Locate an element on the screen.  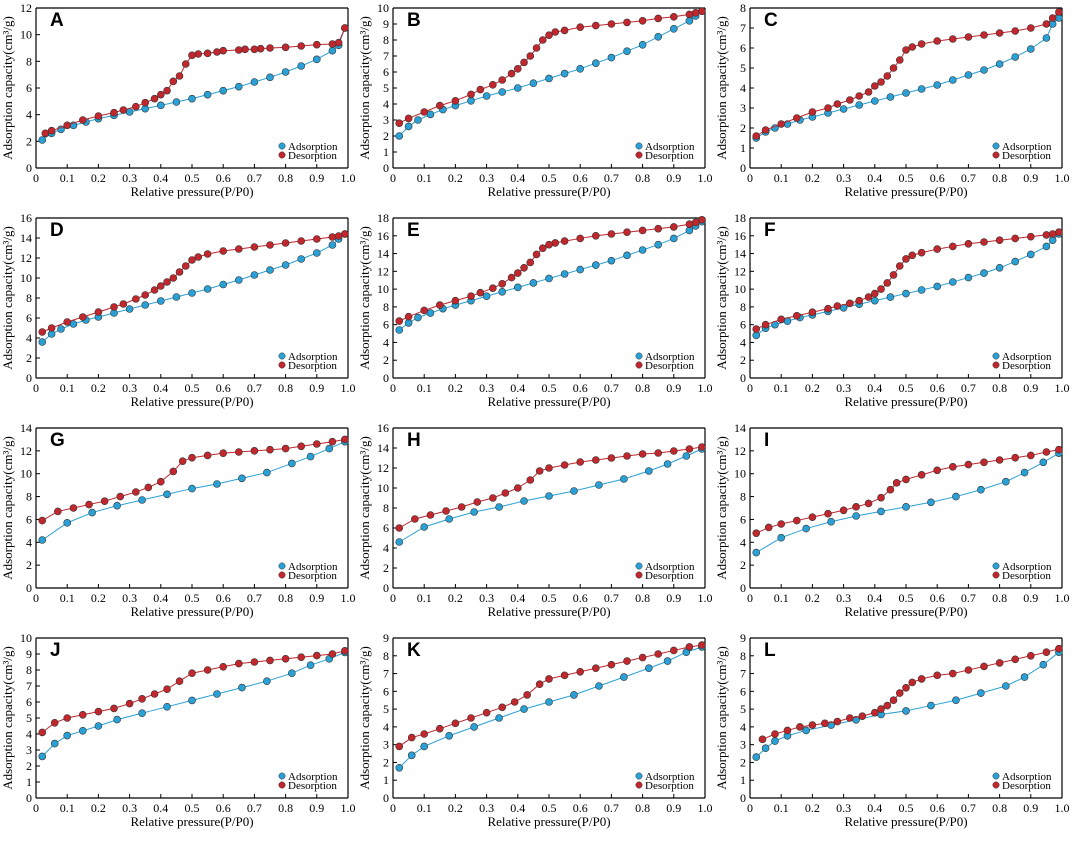
x-tick-label: 0.7 is located at coordinates (254, 598).